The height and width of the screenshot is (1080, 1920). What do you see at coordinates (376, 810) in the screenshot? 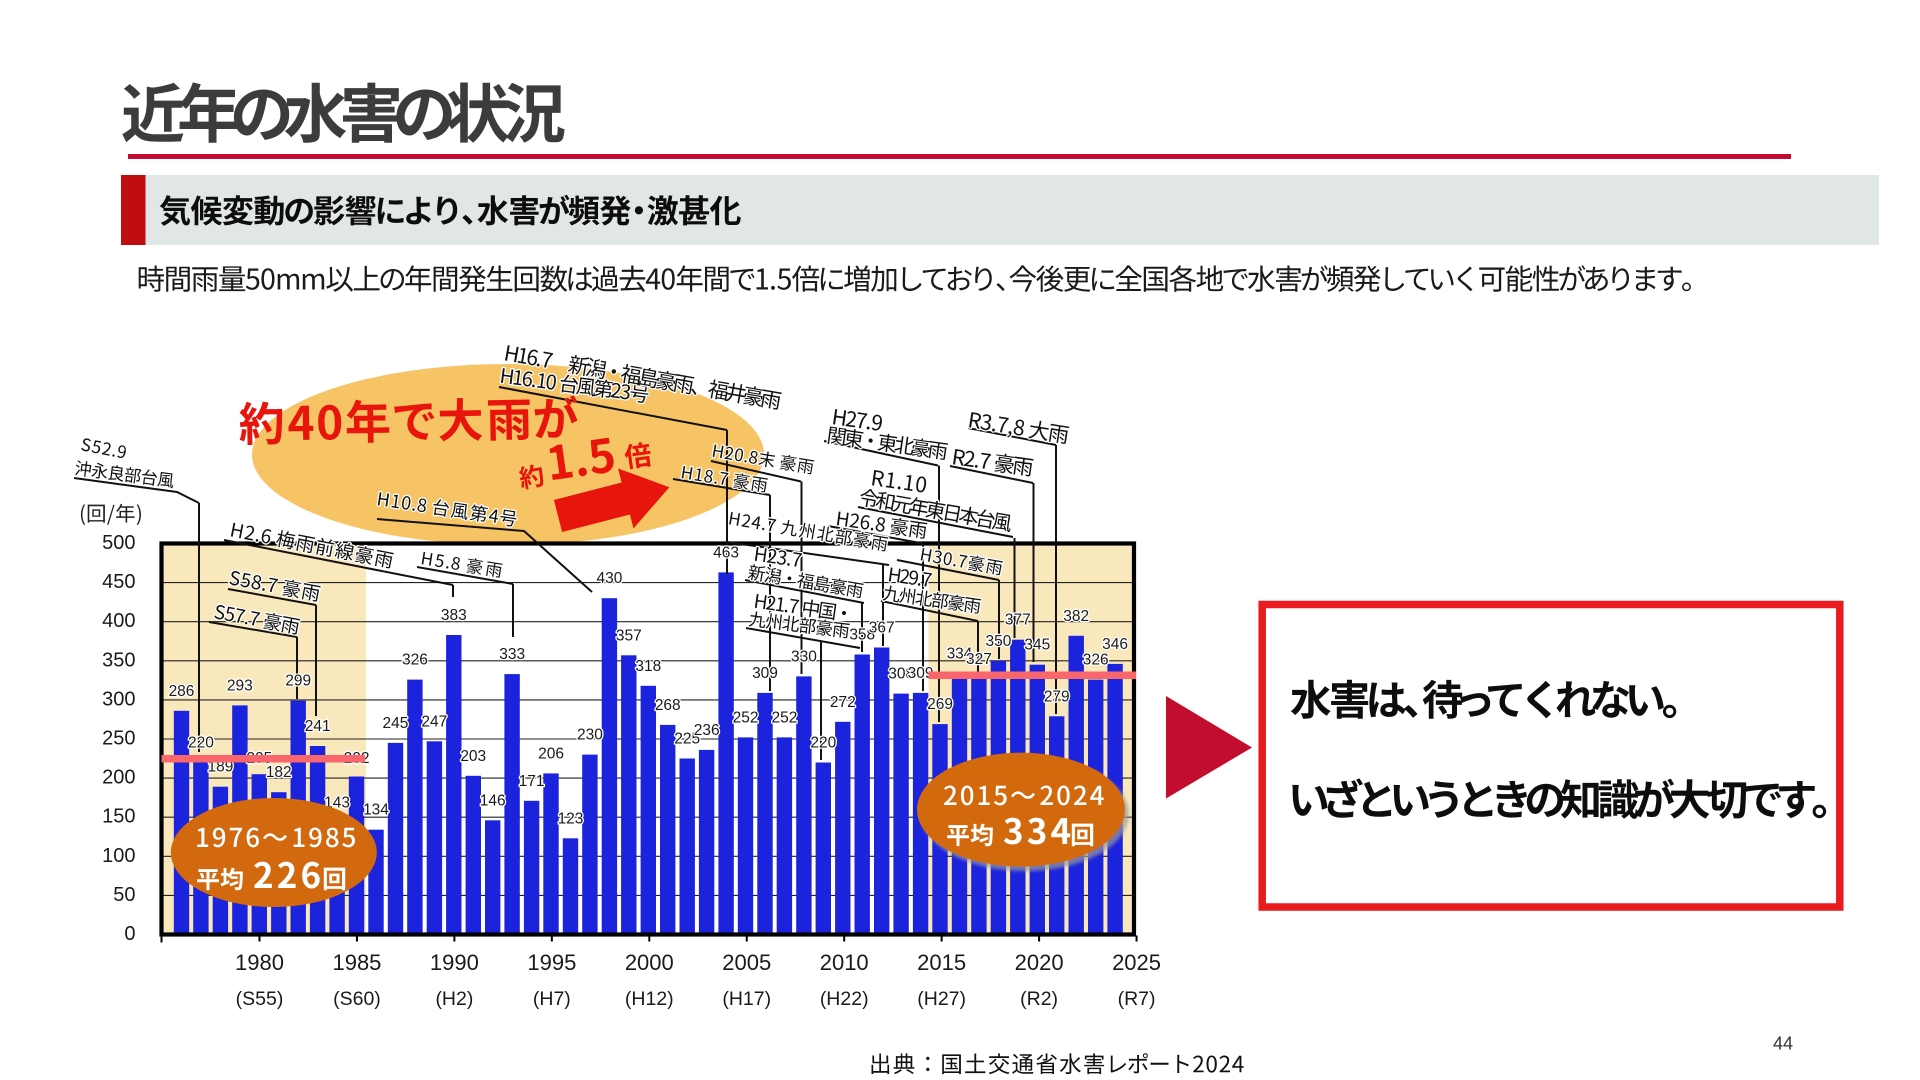
I see `svg-text: 134` at bounding box center [376, 810].